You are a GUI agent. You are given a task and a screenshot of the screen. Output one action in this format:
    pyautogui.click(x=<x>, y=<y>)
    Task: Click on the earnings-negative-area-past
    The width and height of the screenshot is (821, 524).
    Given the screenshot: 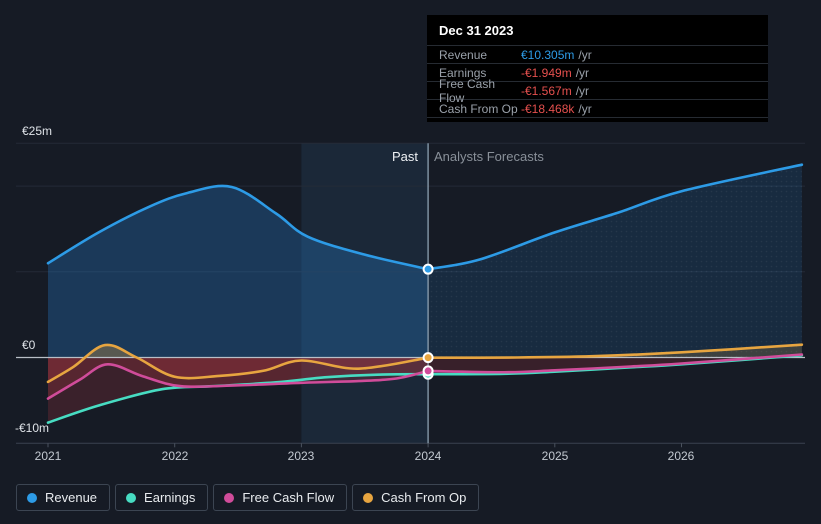 What is the action you would take?
    pyautogui.click(x=238, y=390)
    